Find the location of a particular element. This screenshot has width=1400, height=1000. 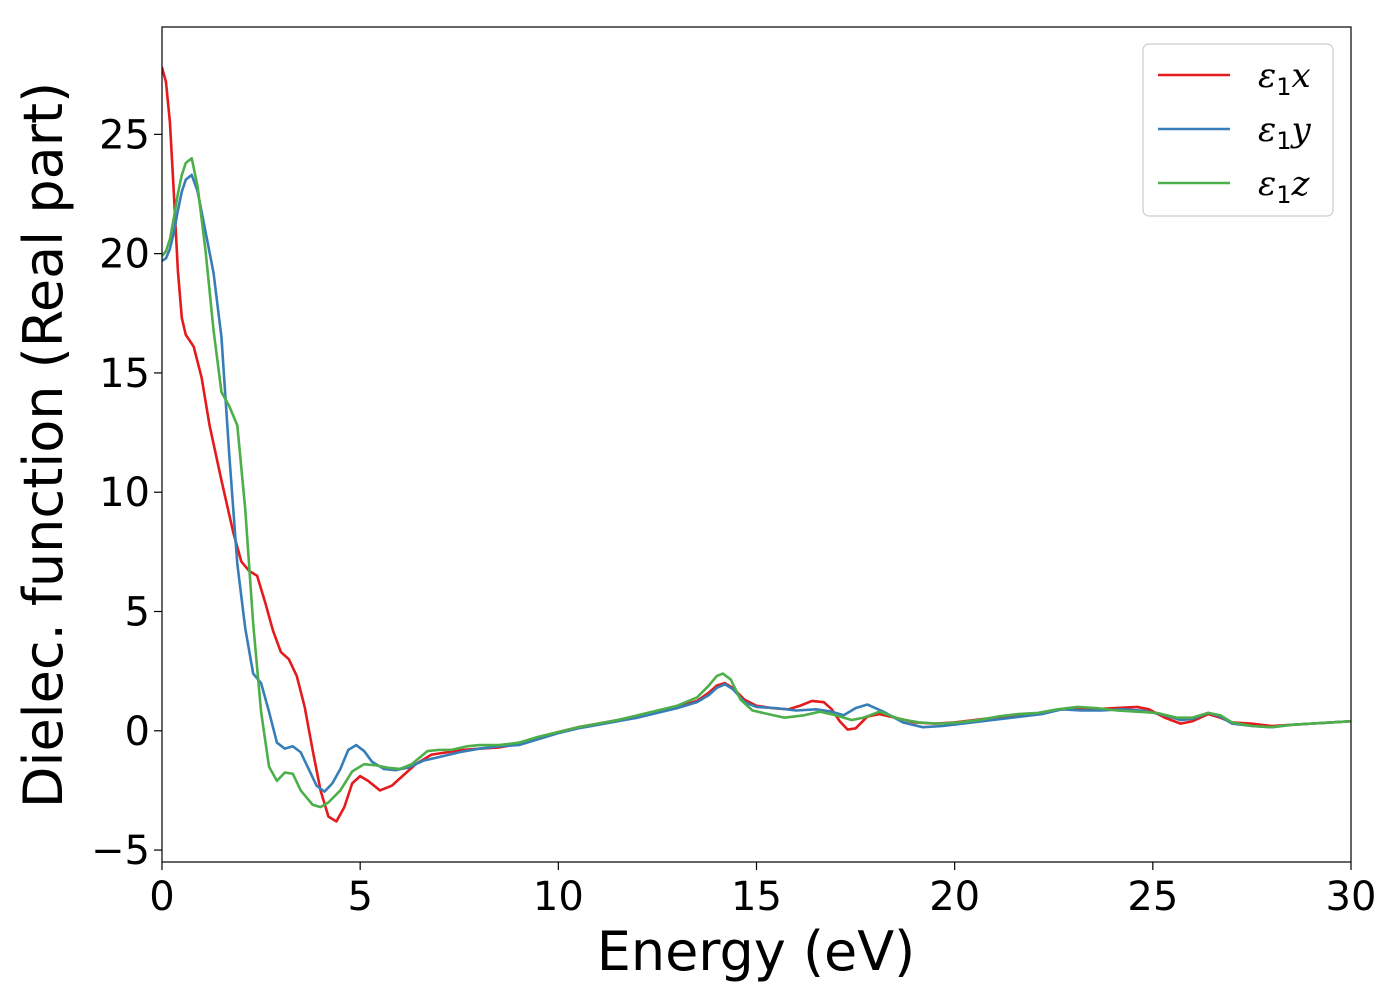

legend-label-z: ε1z is located at coordinates (1284, 186).